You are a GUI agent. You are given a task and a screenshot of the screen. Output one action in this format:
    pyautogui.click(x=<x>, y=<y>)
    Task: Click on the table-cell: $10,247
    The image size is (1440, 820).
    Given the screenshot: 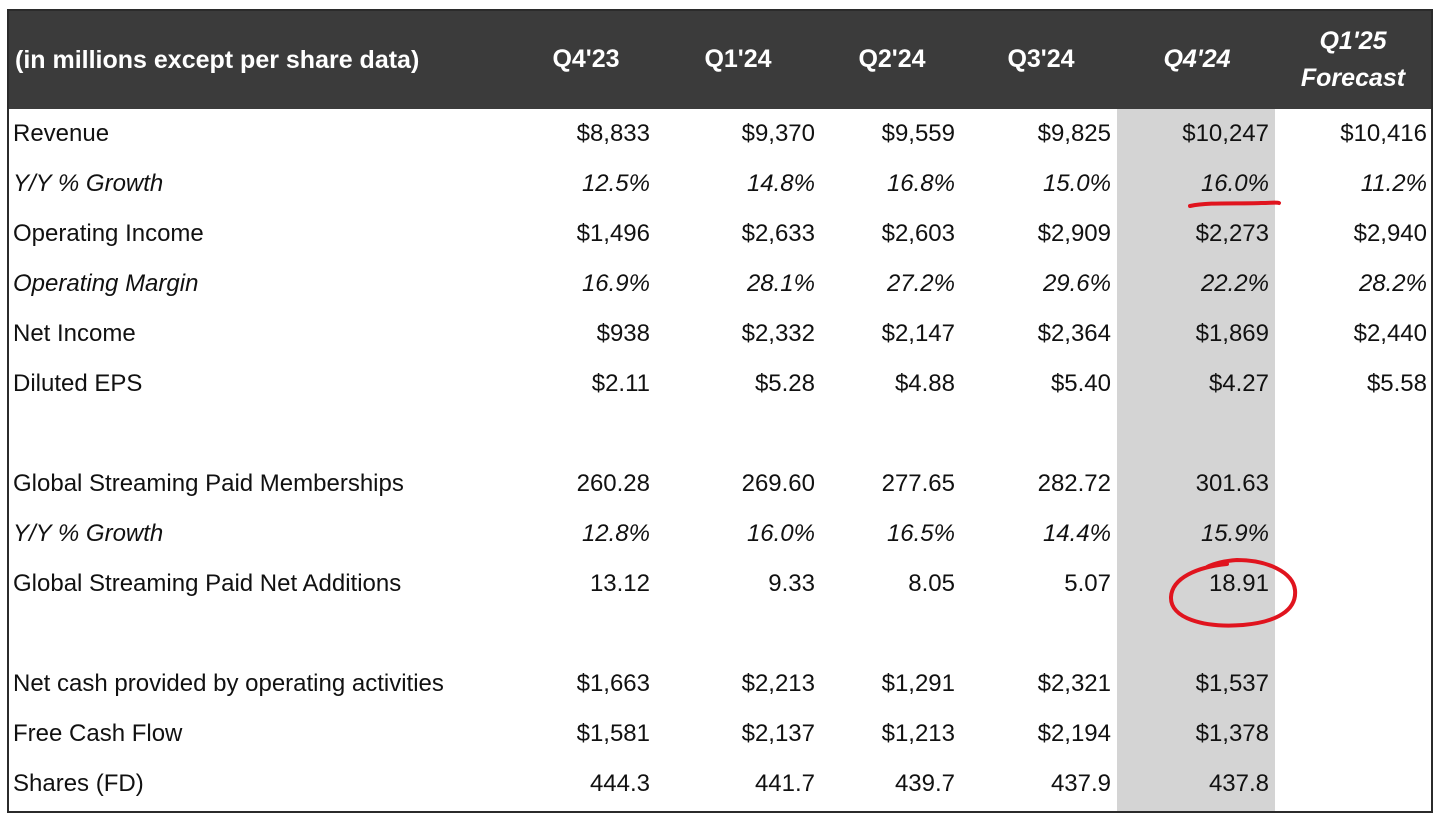 What is the action you would take?
    pyautogui.click(x=1225, y=133)
    